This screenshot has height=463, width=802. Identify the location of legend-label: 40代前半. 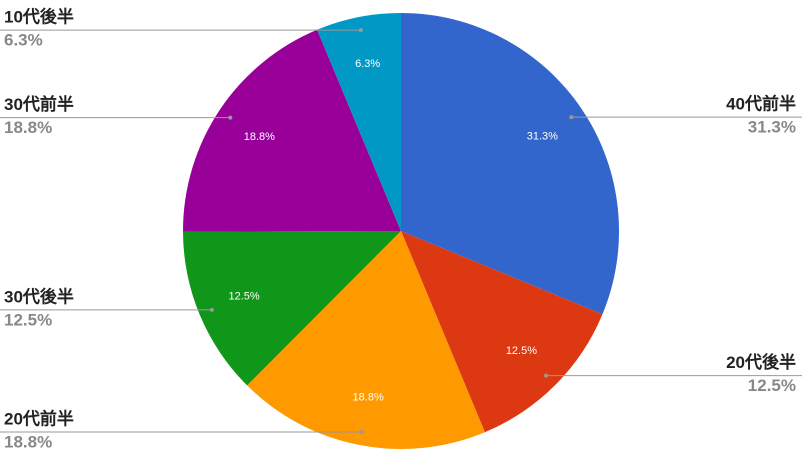
(761, 104).